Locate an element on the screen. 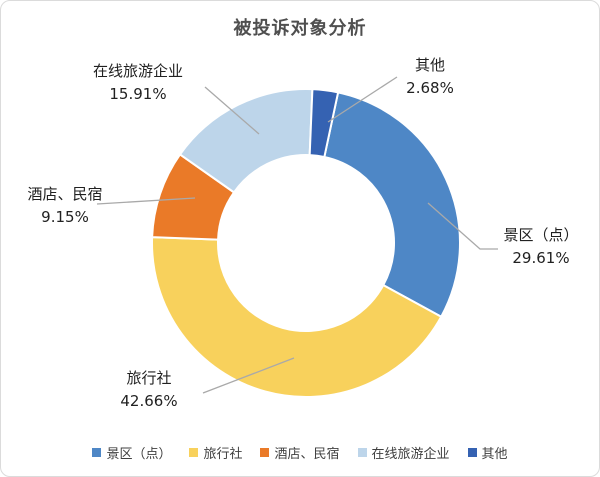  data-label-travel-agency: 旅行社 42.66% is located at coordinates (149, 390).